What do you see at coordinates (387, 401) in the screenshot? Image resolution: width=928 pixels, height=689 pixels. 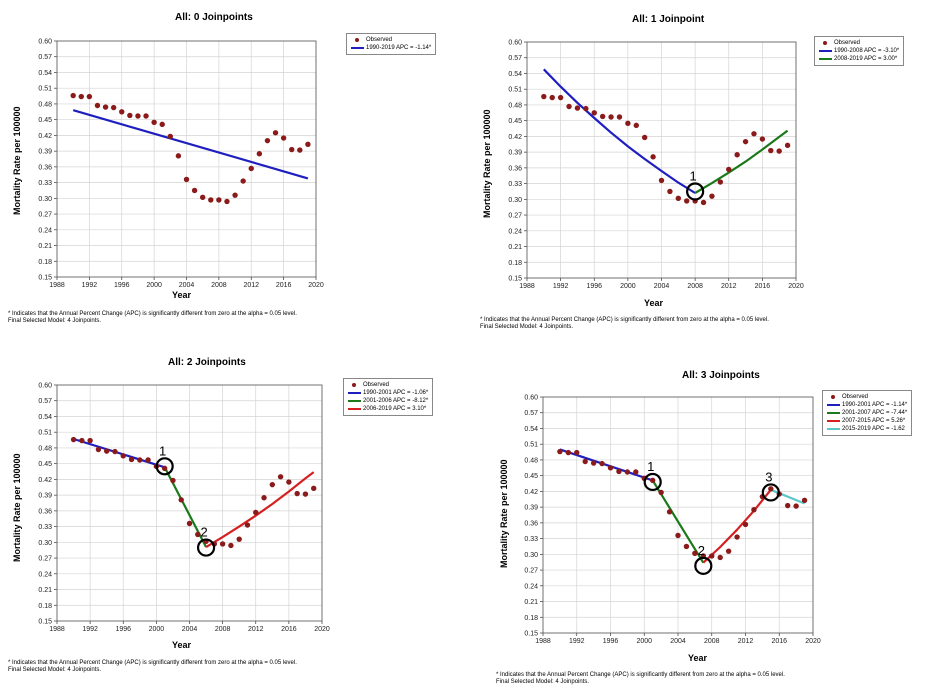 I see `legend-item: 2001-2006 APC = -8.12*` at bounding box center [387, 401].